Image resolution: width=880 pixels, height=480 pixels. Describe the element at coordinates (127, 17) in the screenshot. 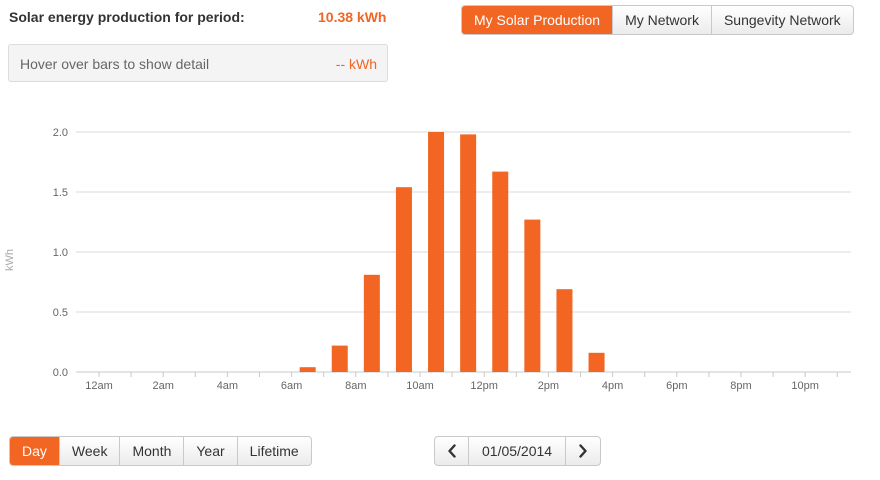

I see `period-label: Solar energy production for period:` at that location.